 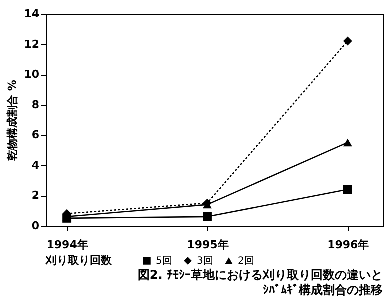 I want to click on legend-label: 3回, so click(x=205, y=261).